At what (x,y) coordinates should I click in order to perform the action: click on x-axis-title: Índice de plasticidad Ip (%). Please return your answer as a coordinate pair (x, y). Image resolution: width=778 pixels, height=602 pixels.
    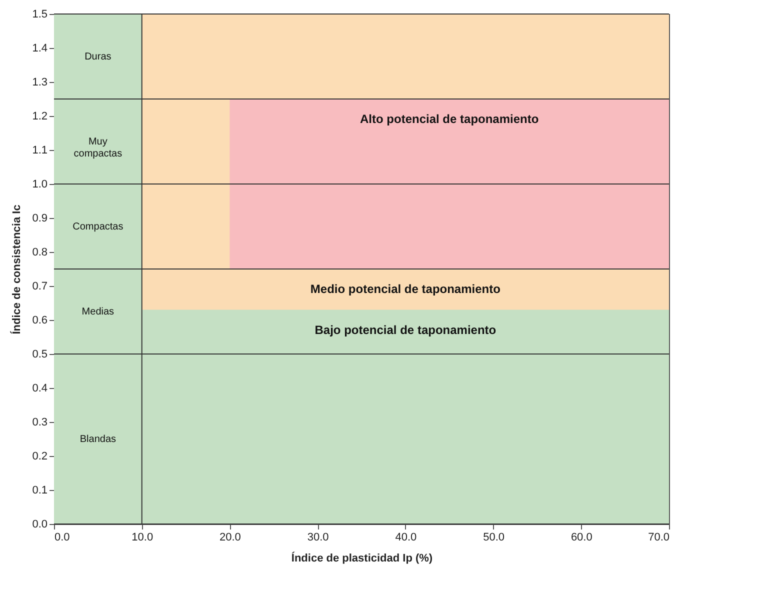
    Looking at the image, I should click on (362, 558).